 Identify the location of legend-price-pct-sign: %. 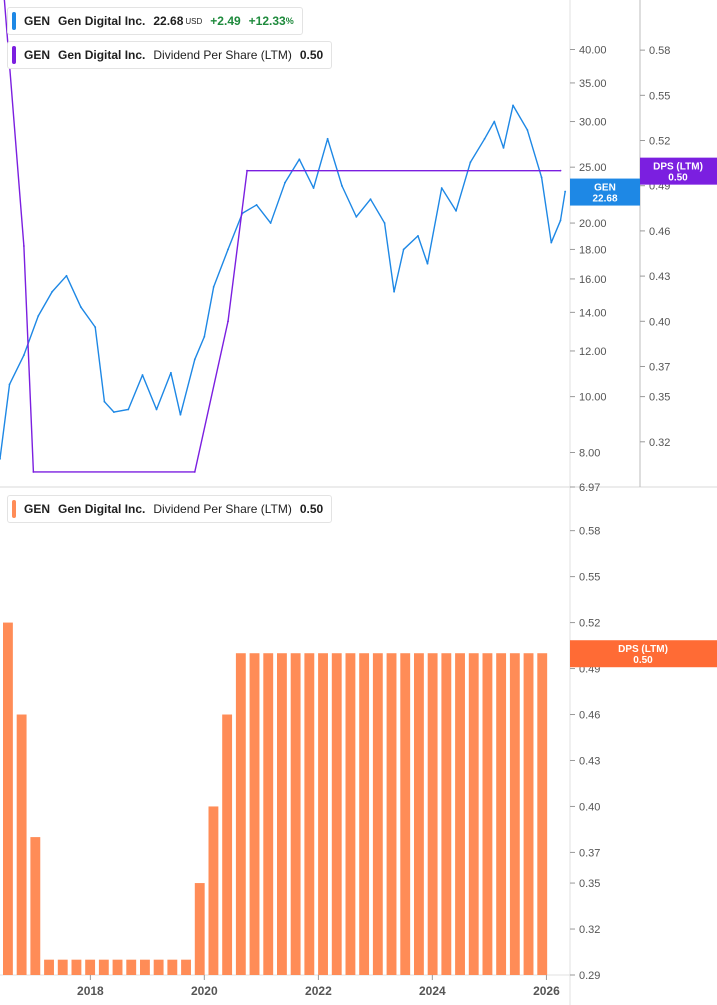
(289, 21).